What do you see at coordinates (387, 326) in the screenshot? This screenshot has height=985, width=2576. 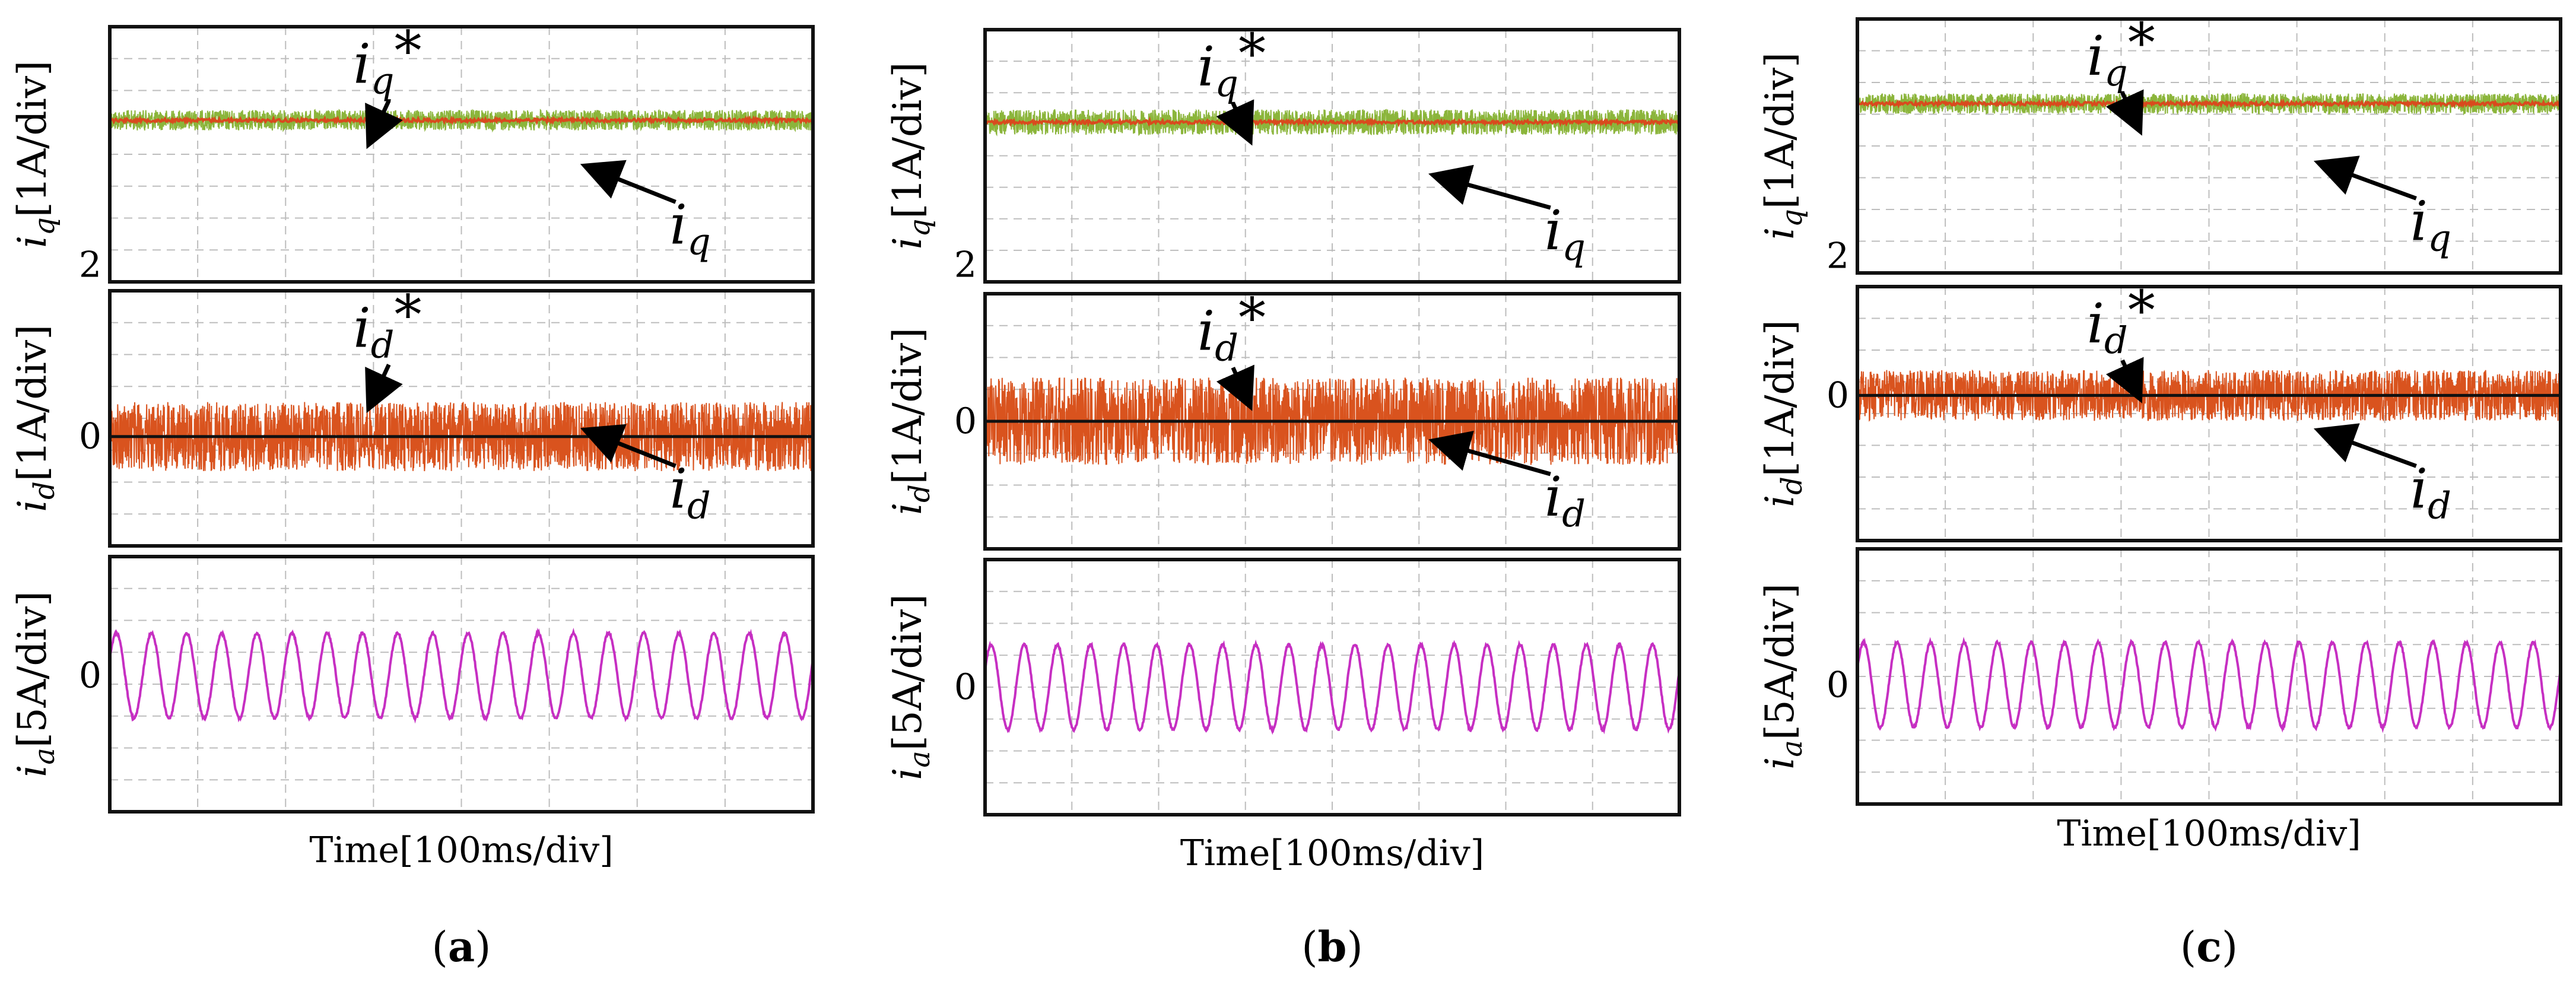 I see `annotation-i_d*: id*` at bounding box center [387, 326].